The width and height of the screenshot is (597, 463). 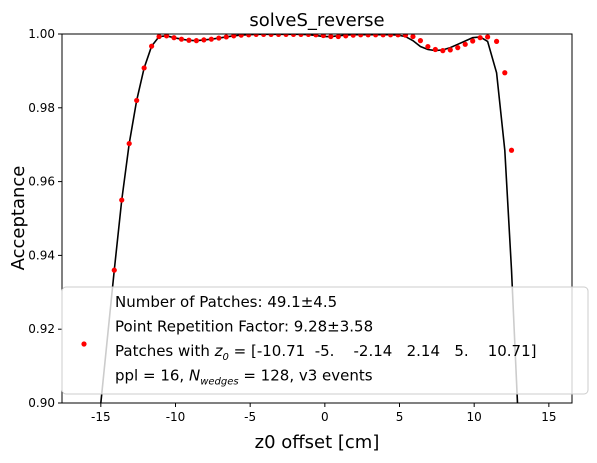 What do you see at coordinates (383, 351) in the screenshot?
I see `legend-text-part: = [-10.71 -5. -2.14 2.14 5. 10.71]` at bounding box center [383, 351].